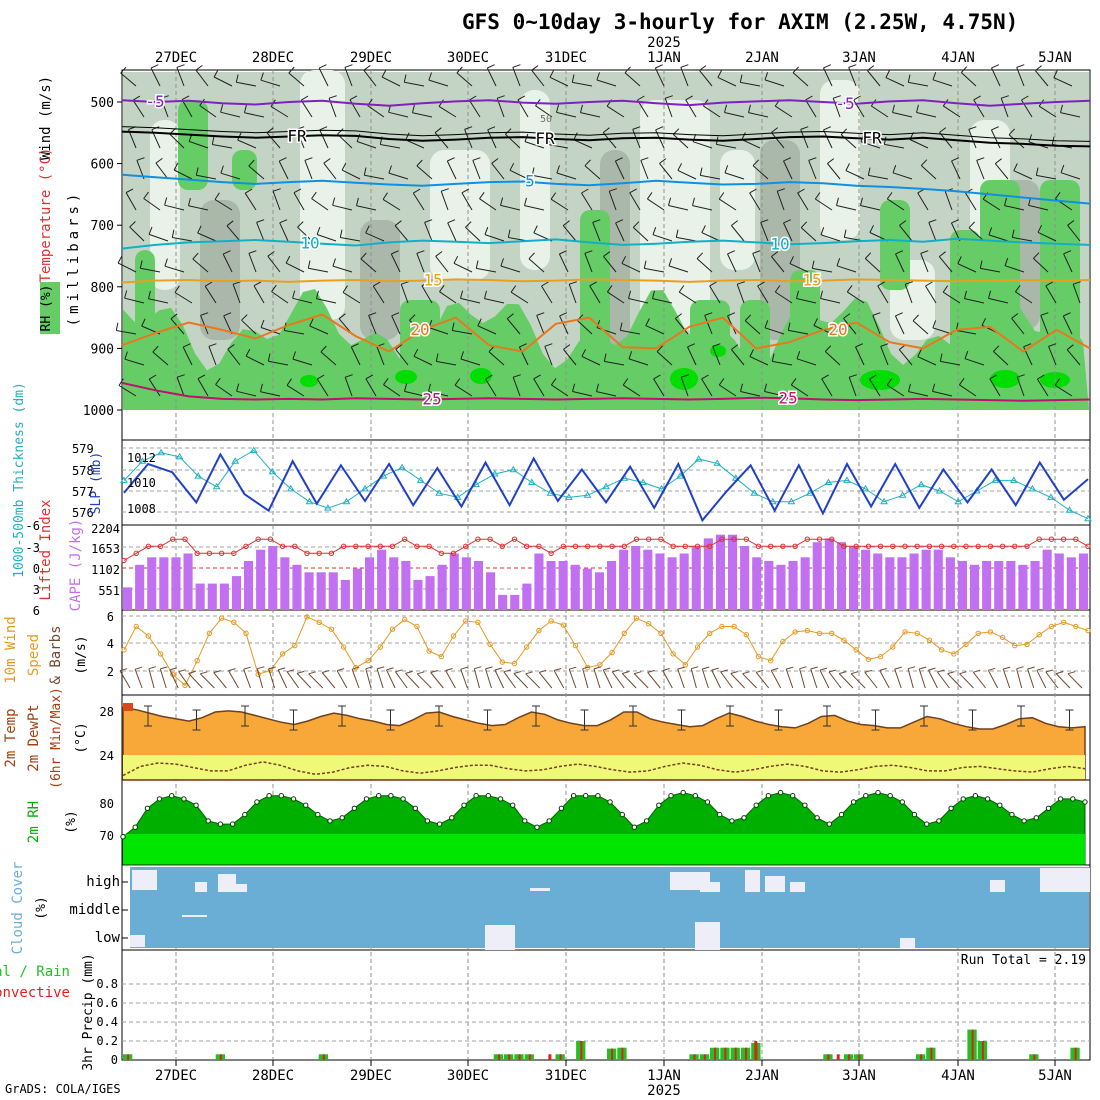  What do you see at coordinates (560, 1057) in the screenshot?
I see `precip-rain-bar` at bounding box center [560, 1057].